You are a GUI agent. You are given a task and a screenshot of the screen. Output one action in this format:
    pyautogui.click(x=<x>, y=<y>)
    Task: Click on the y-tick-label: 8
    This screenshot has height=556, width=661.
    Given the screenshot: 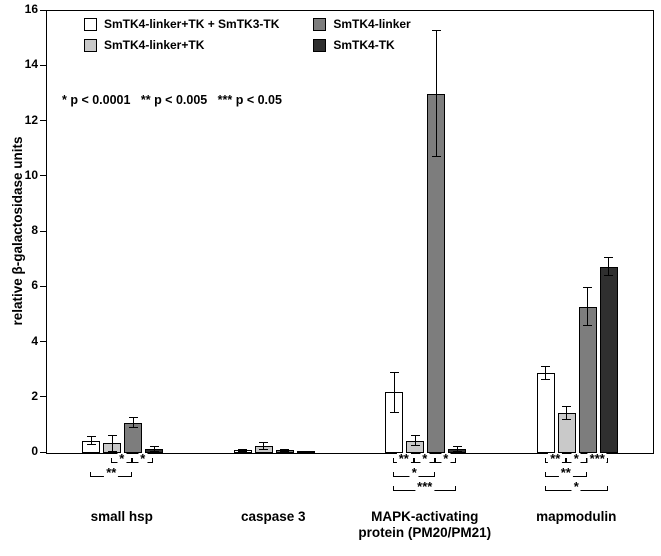 What is the action you would take?
    pyautogui.click(x=34, y=230)
    